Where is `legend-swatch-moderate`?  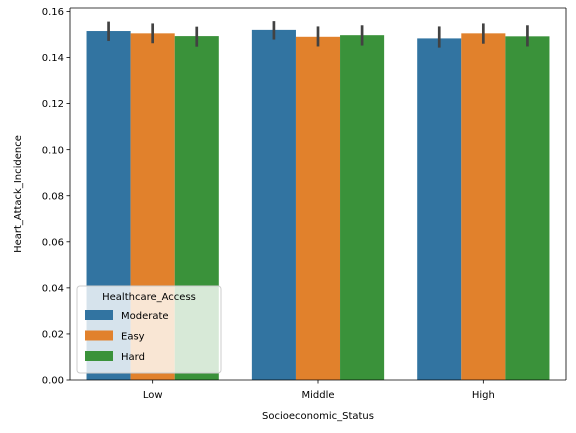 legend-swatch-moderate is located at coordinates (99, 315).